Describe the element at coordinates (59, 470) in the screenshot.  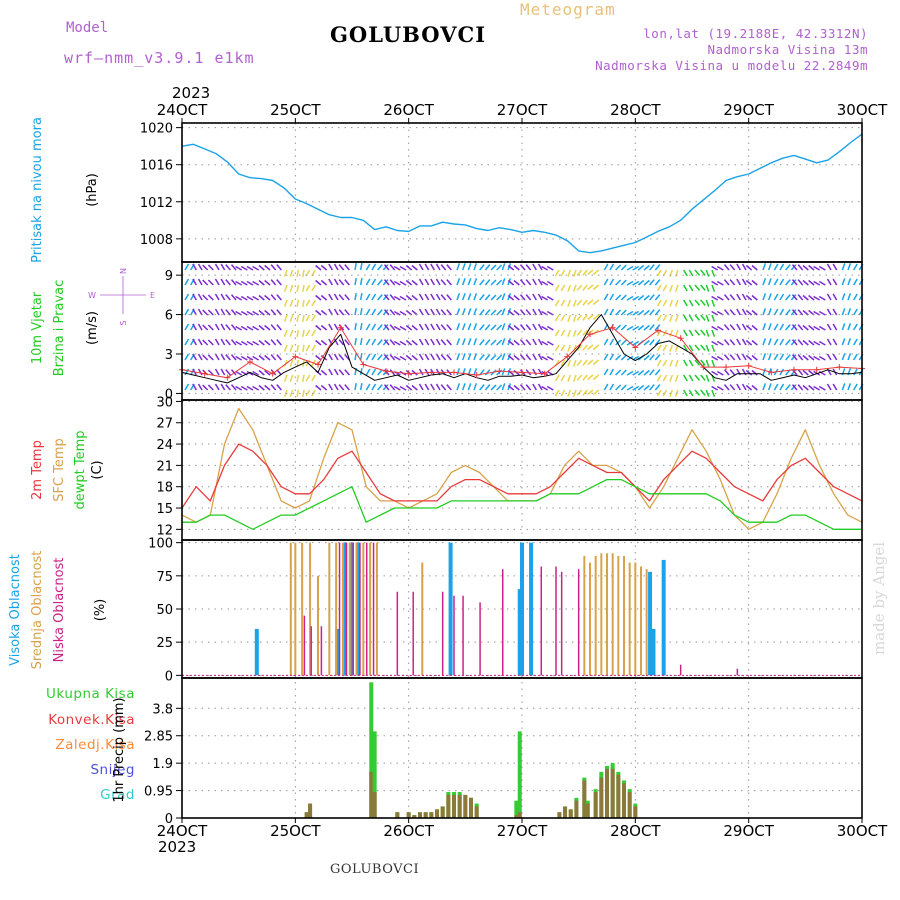
I see `temp-sfc-label: SFC Temp` at that location.